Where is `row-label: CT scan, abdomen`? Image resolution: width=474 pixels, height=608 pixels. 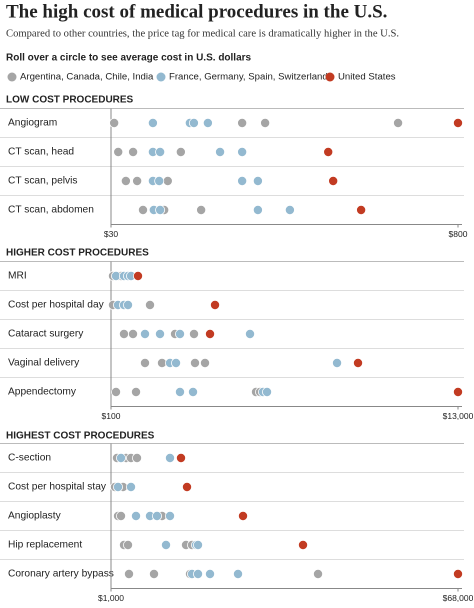 row-label: CT scan, abdomen is located at coordinates (51, 210).